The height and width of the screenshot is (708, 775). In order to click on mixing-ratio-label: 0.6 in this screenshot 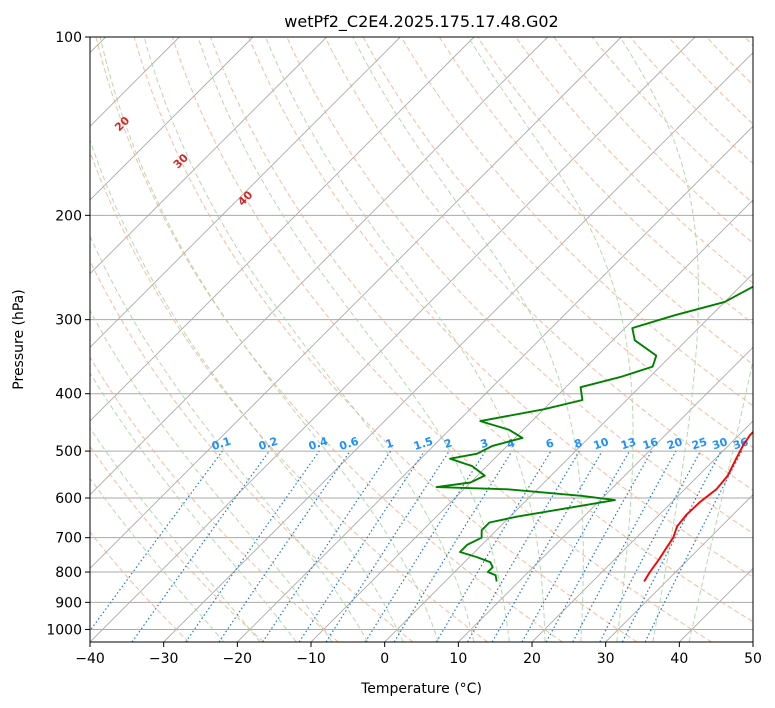, I will do `click(349, 443)`.